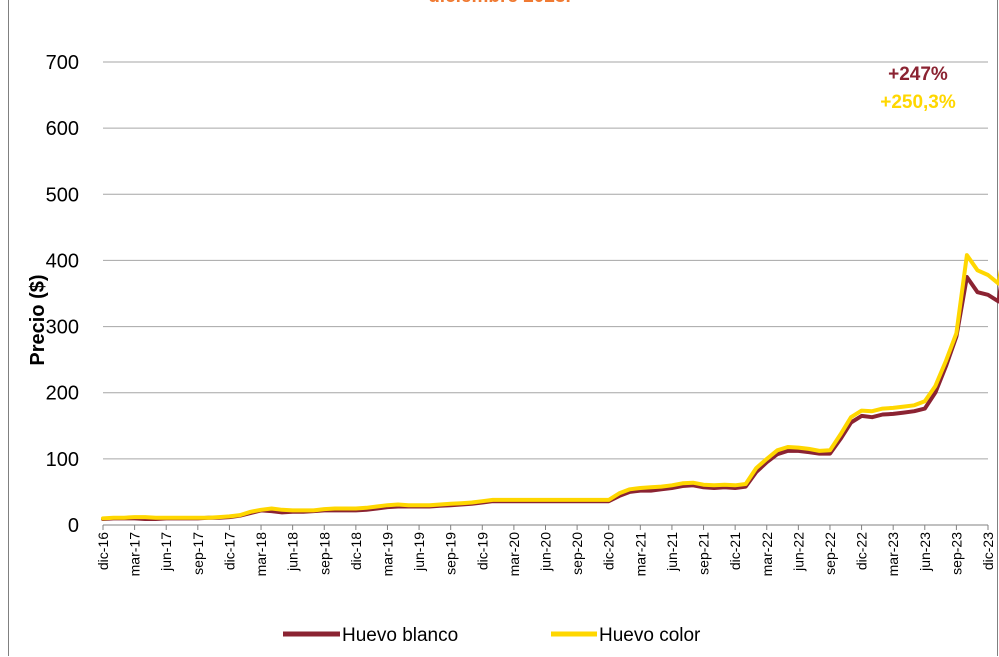  I want to click on x-tick-label: sep-21, so click(704, 553).